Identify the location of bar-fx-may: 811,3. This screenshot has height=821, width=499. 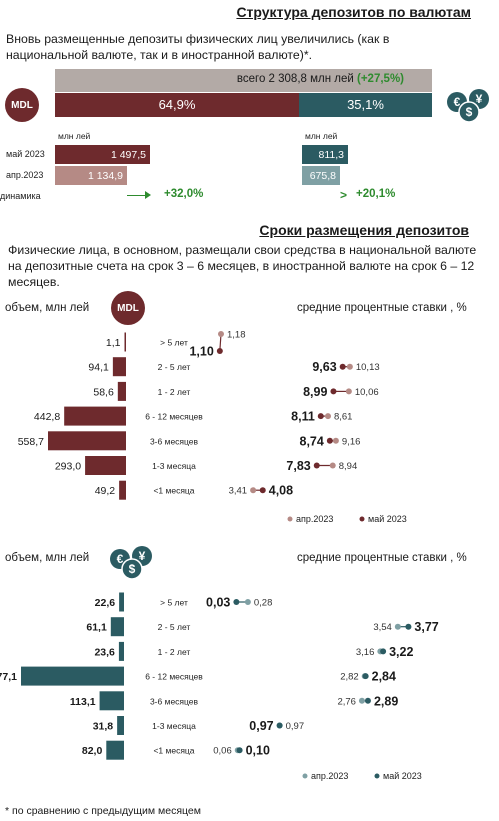
(325, 154).